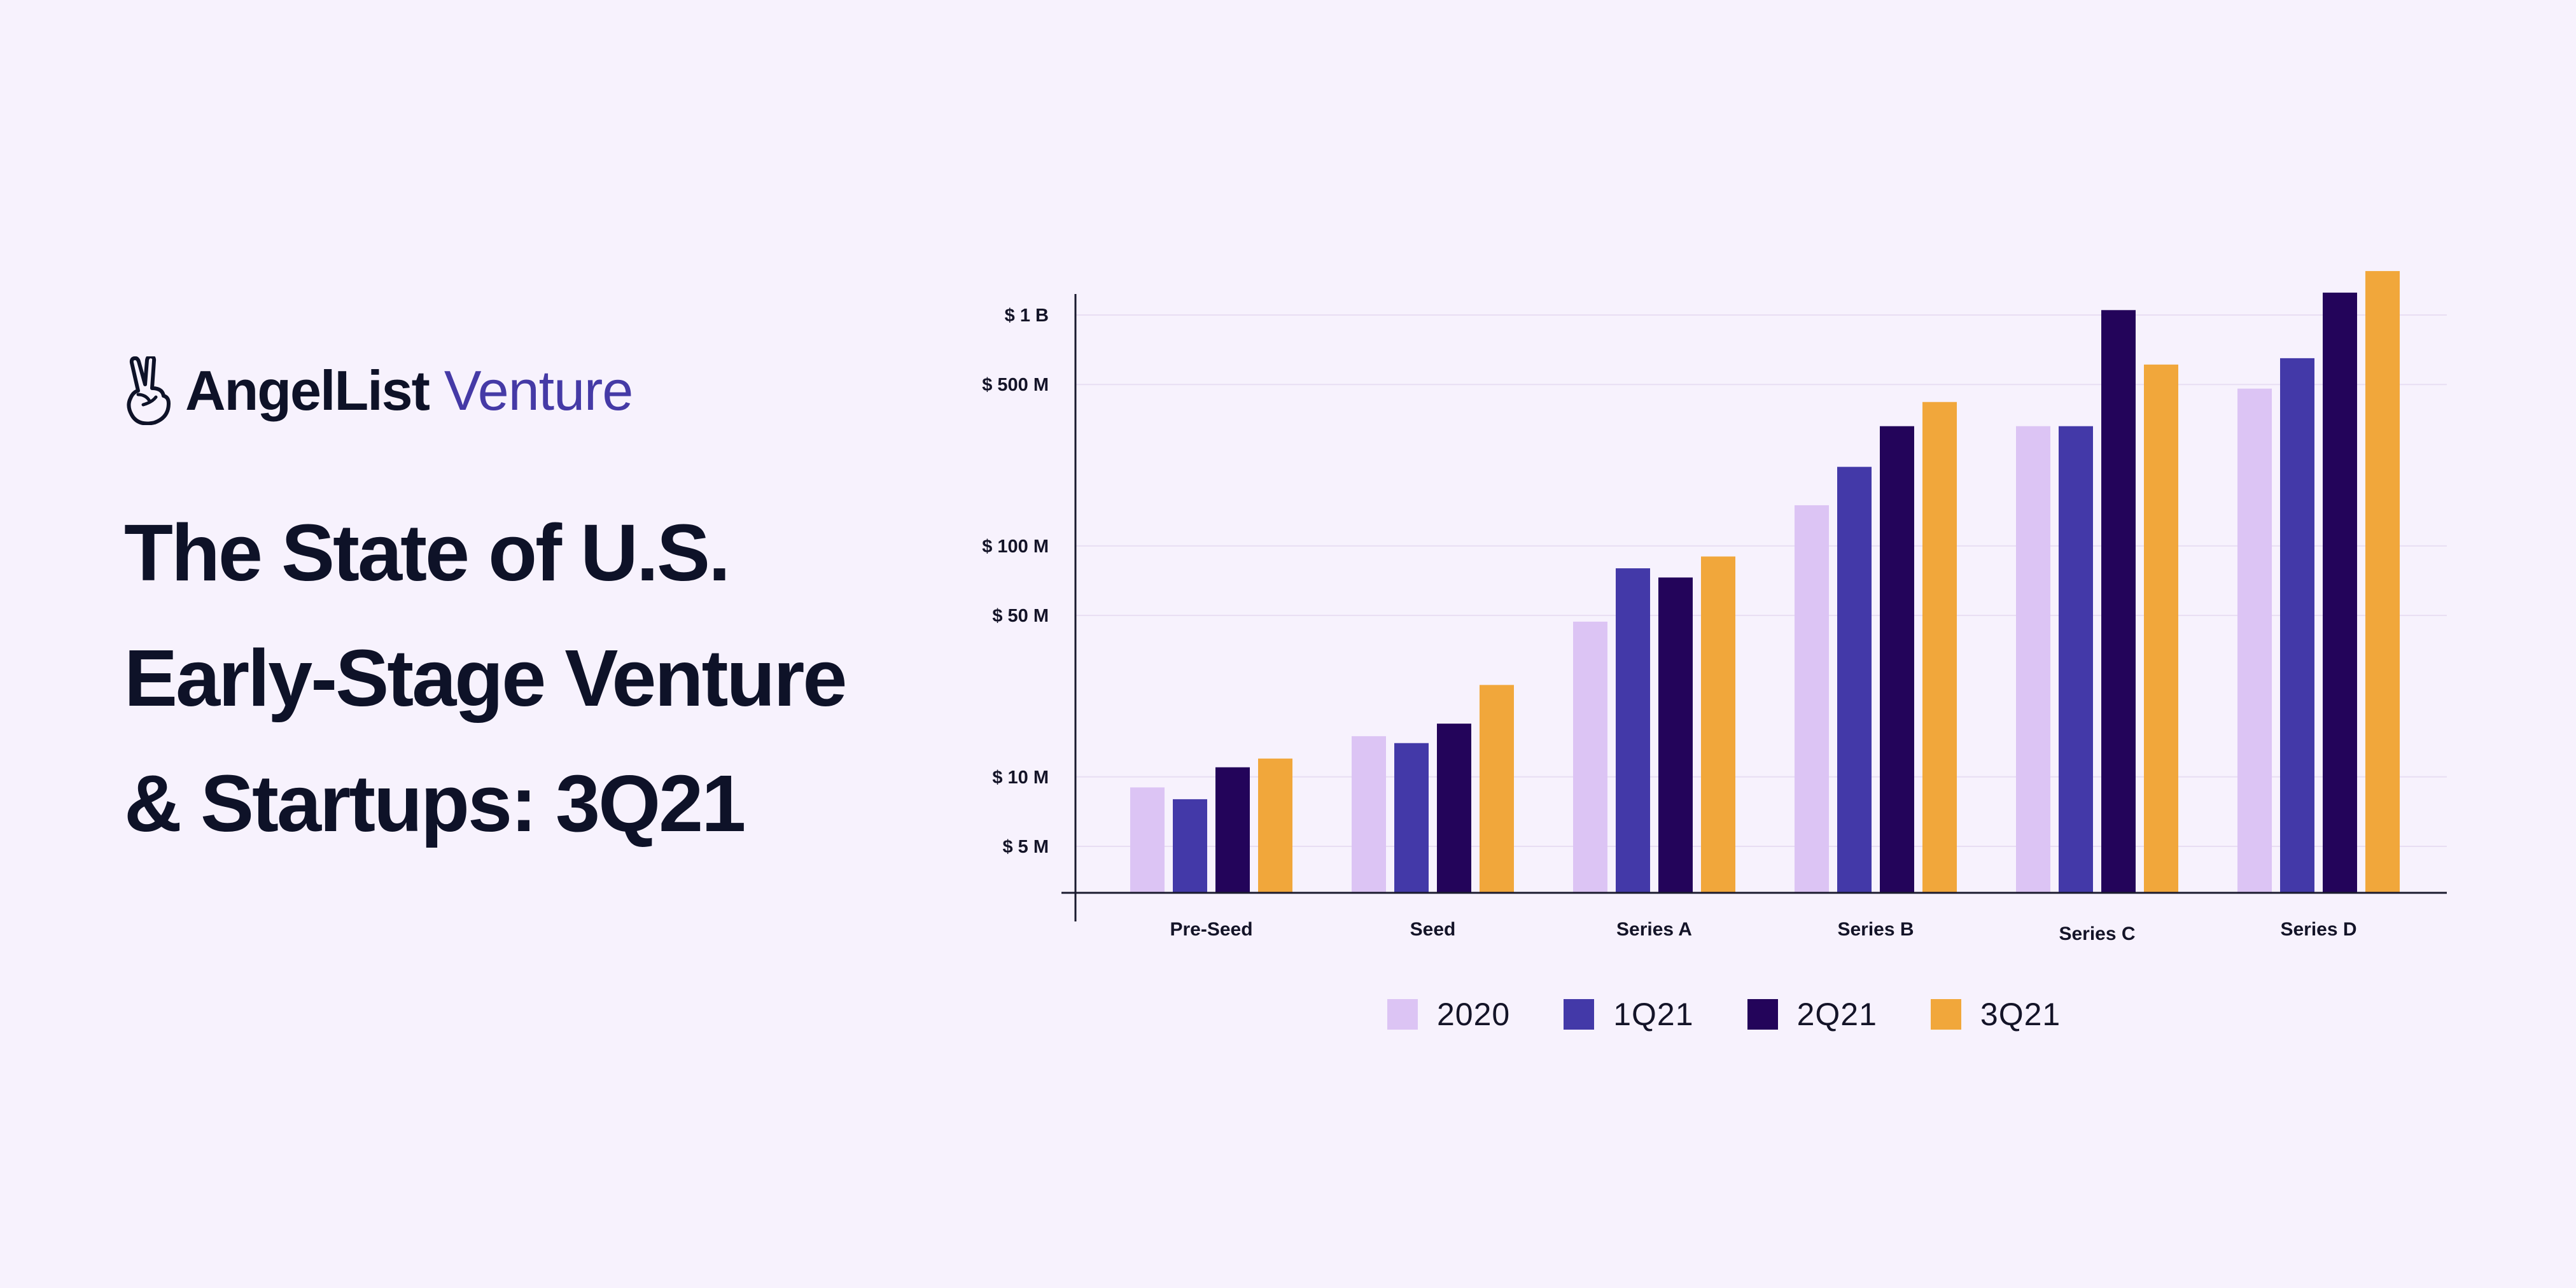 The height and width of the screenshot is (1288, 2576). What do you see at coordinates (1590, 757) in the screenshot?
I see `bar-series-a-2020` at bounding box center [1590, 757].